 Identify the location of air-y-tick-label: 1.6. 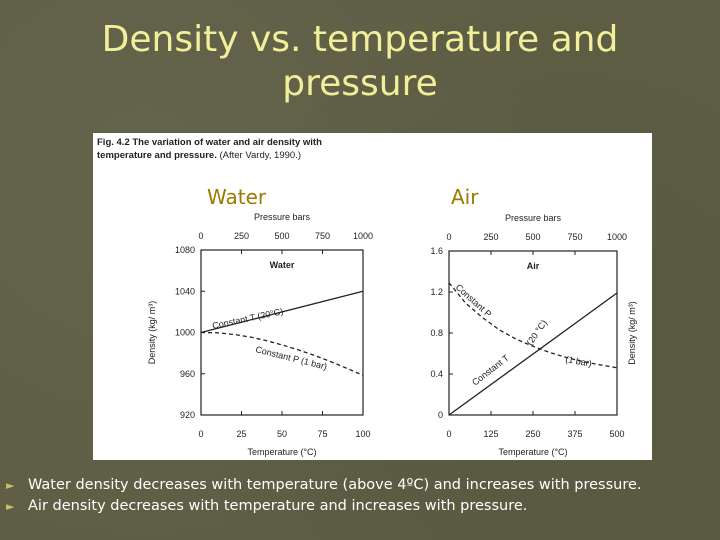
(436, 251).